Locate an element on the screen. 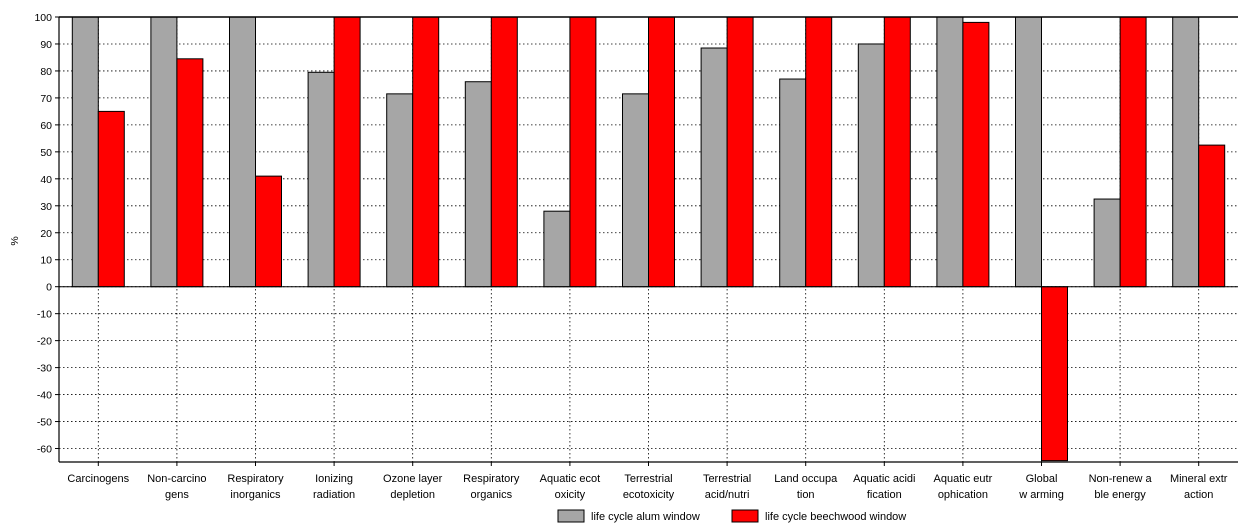 This screenshot has height=526, width=1242. legend-label-alum: life cycle alum window is located at coordinates (645, 517).